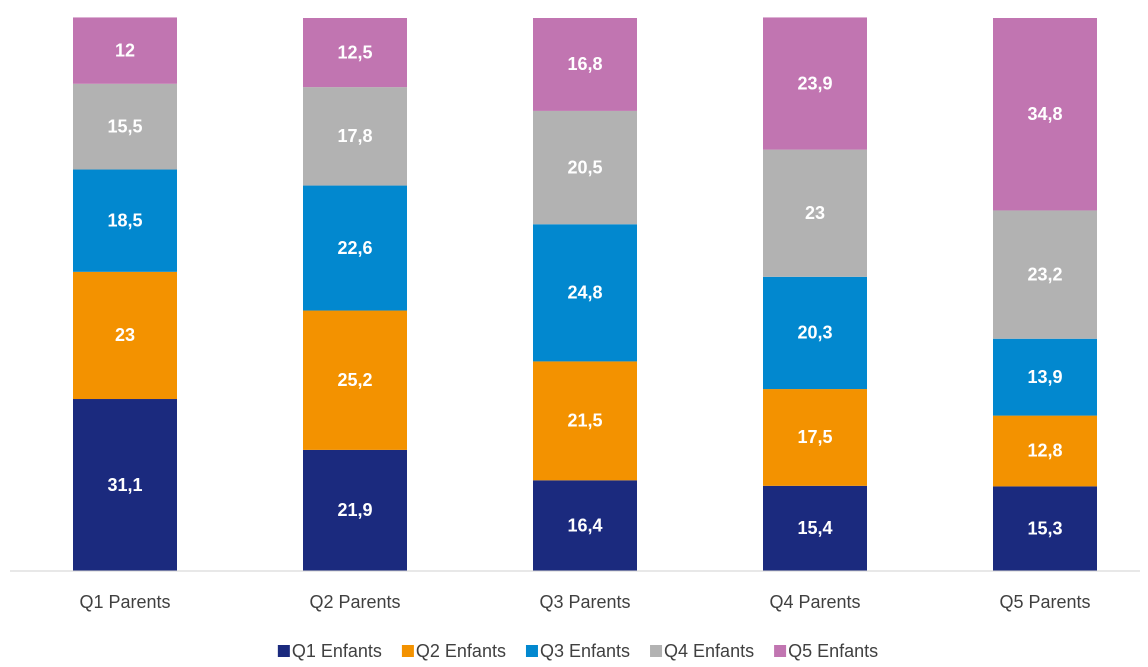 The width and height of the screenshot is (1148, 667). Describe the element at coordinates (709, 651) in the screenshot. I see `legend-label: Q4 Enfants` at that location.